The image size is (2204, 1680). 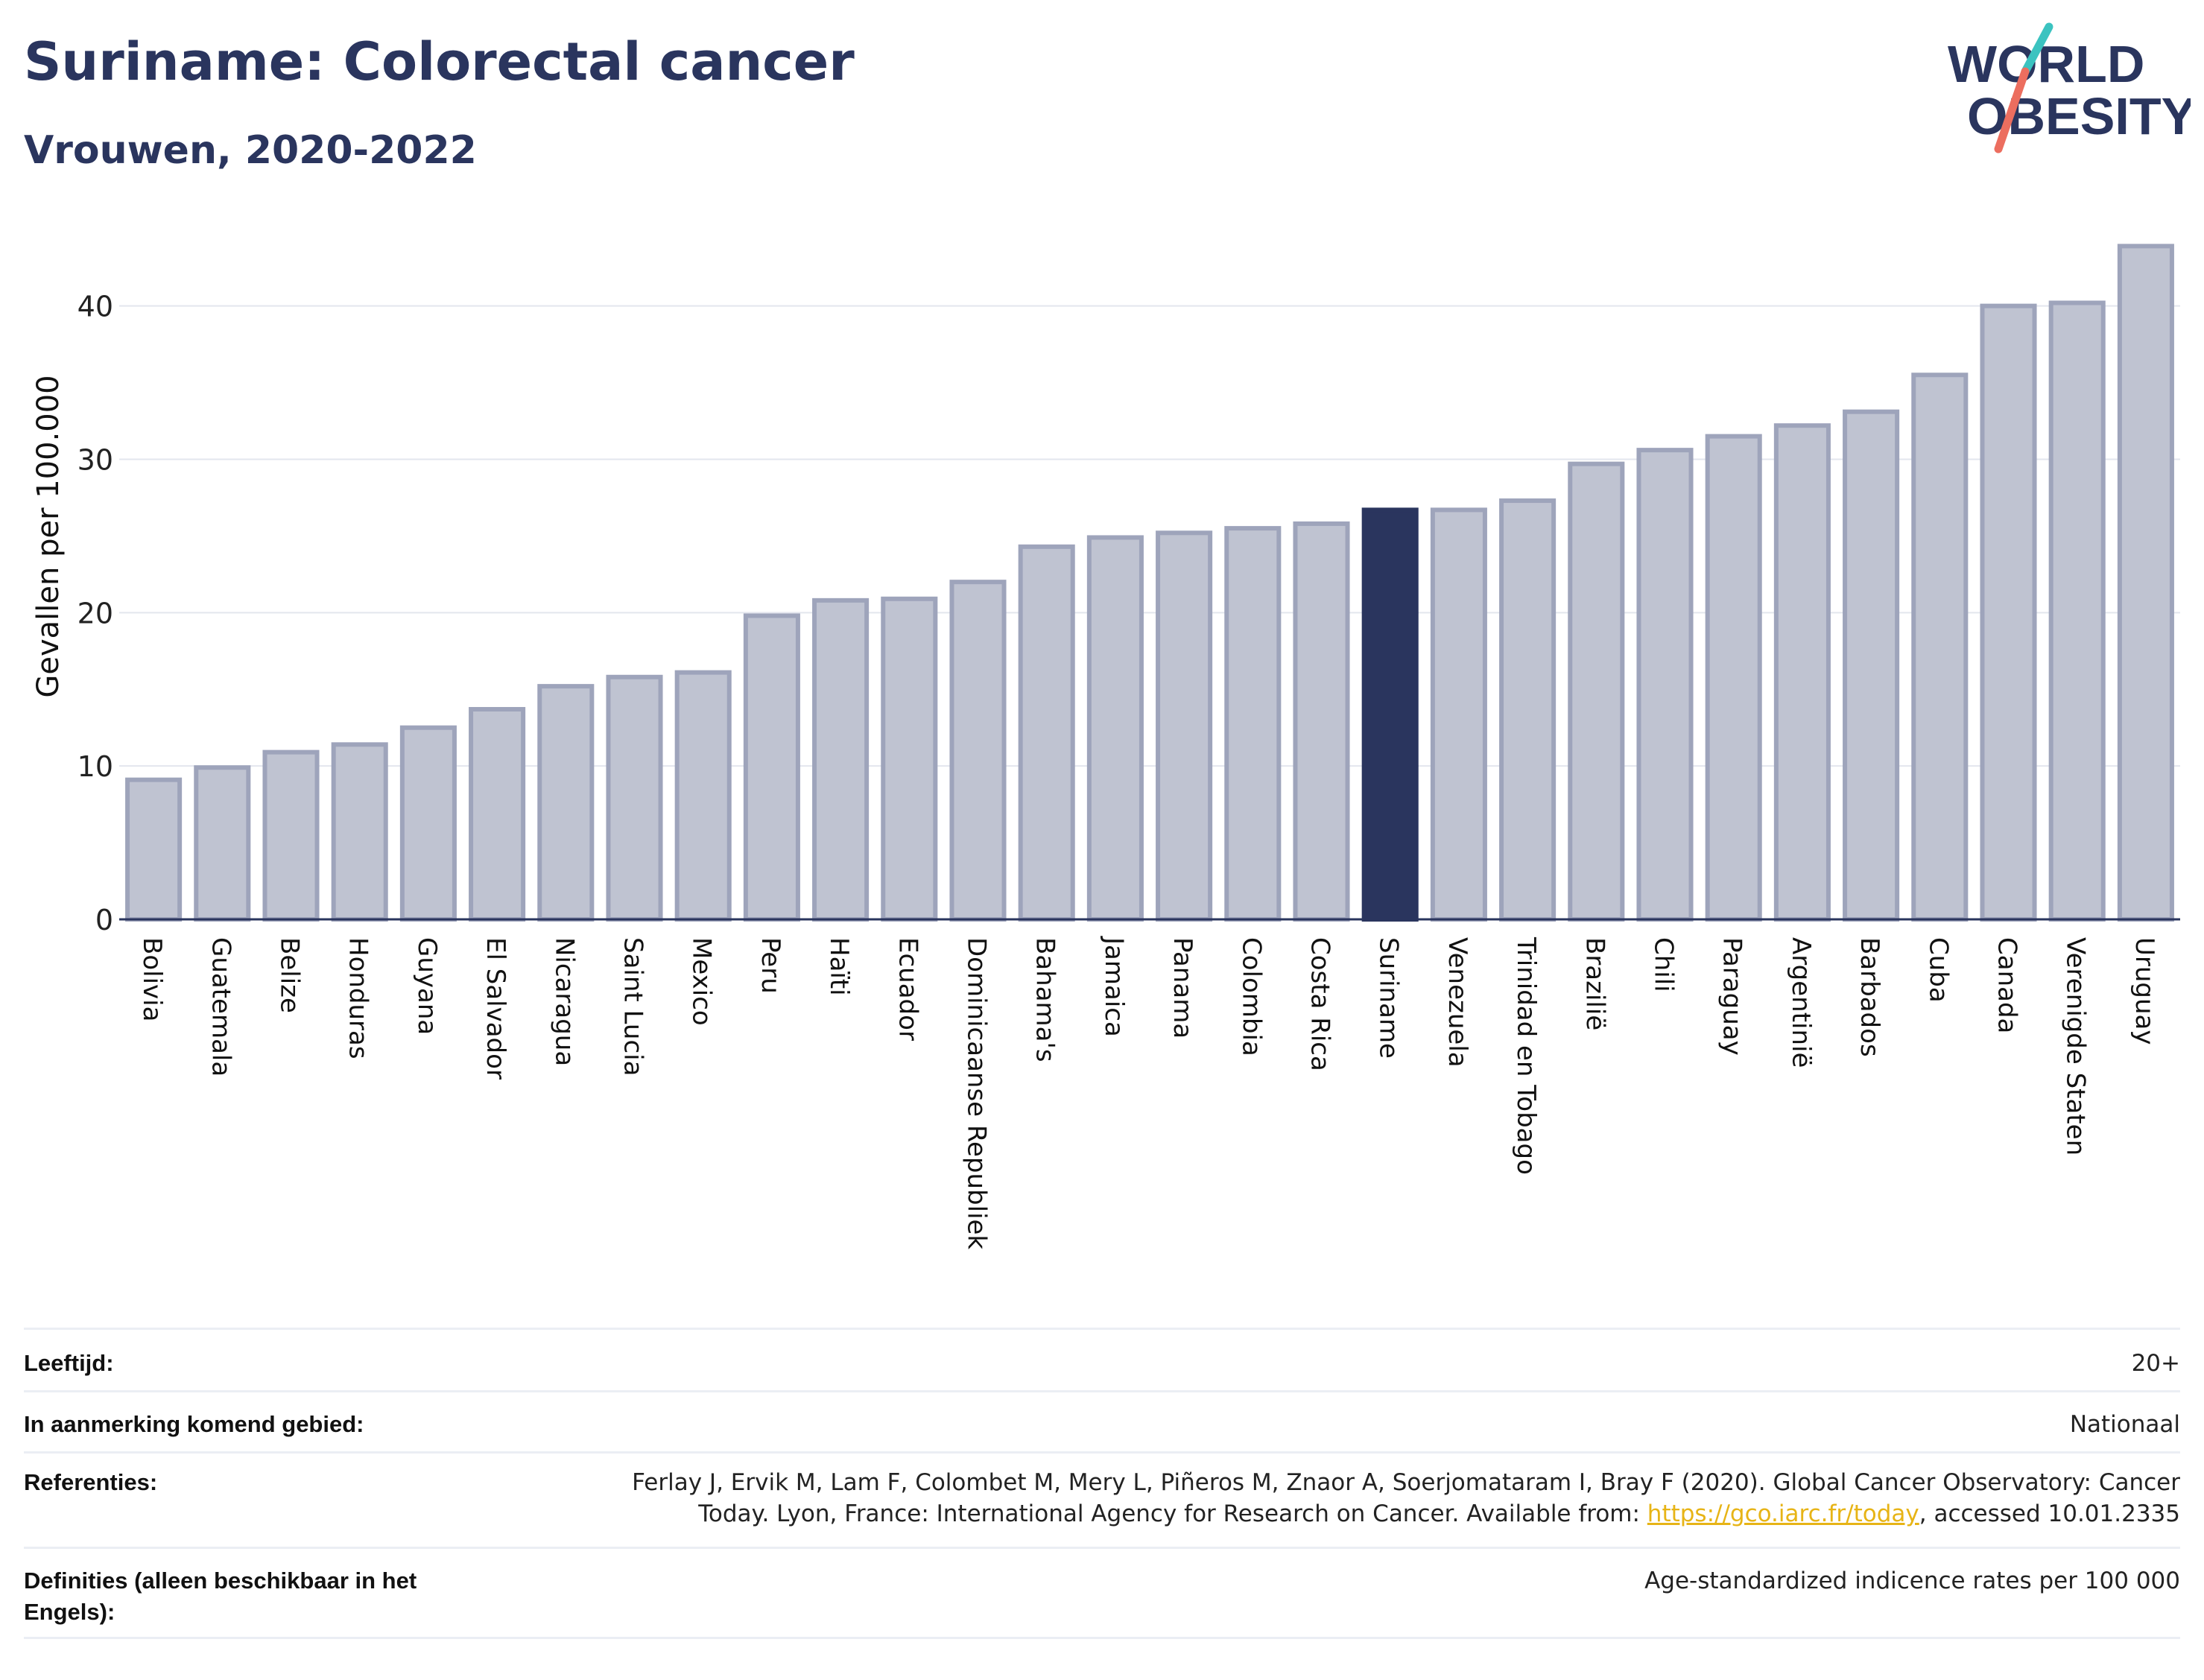 I want to click on y-axis-label: Gevallen per 100.000, so click(x=48, y=536).